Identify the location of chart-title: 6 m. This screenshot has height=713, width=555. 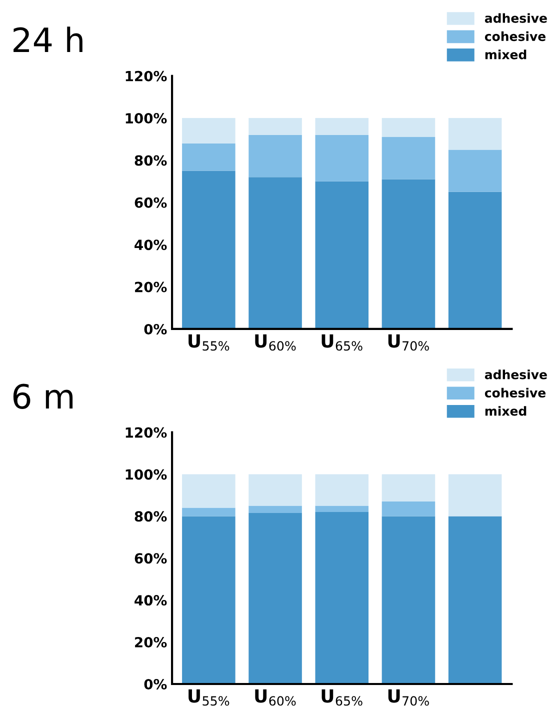
(43, 396).